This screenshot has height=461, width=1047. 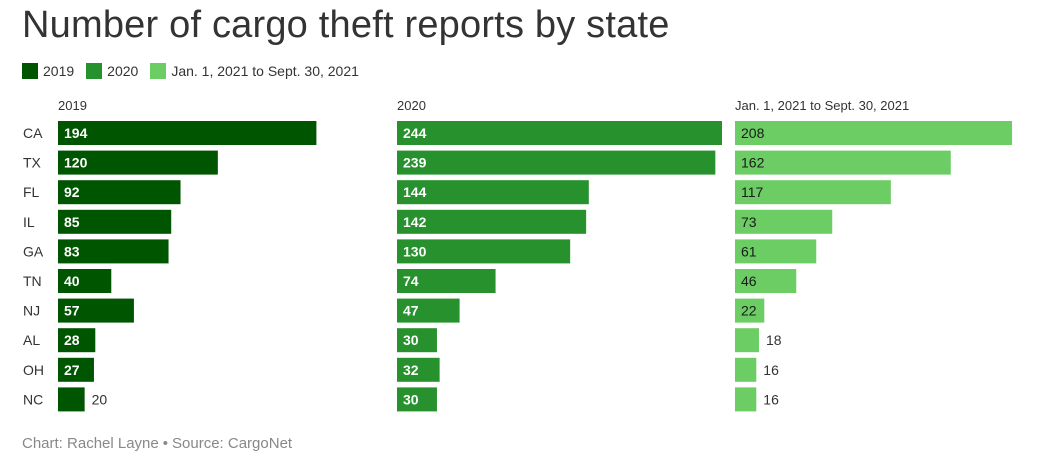 I want to click on series-2-value-label-ga: 130, so click(x=415, y=251).